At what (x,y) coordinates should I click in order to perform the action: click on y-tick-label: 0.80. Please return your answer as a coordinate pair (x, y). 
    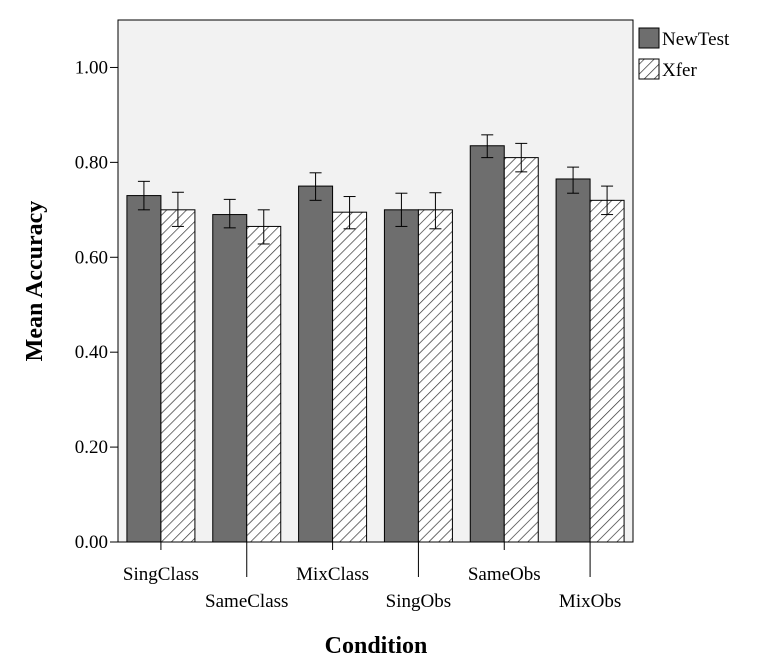
    Looking at the image, I should click on (91, 162).